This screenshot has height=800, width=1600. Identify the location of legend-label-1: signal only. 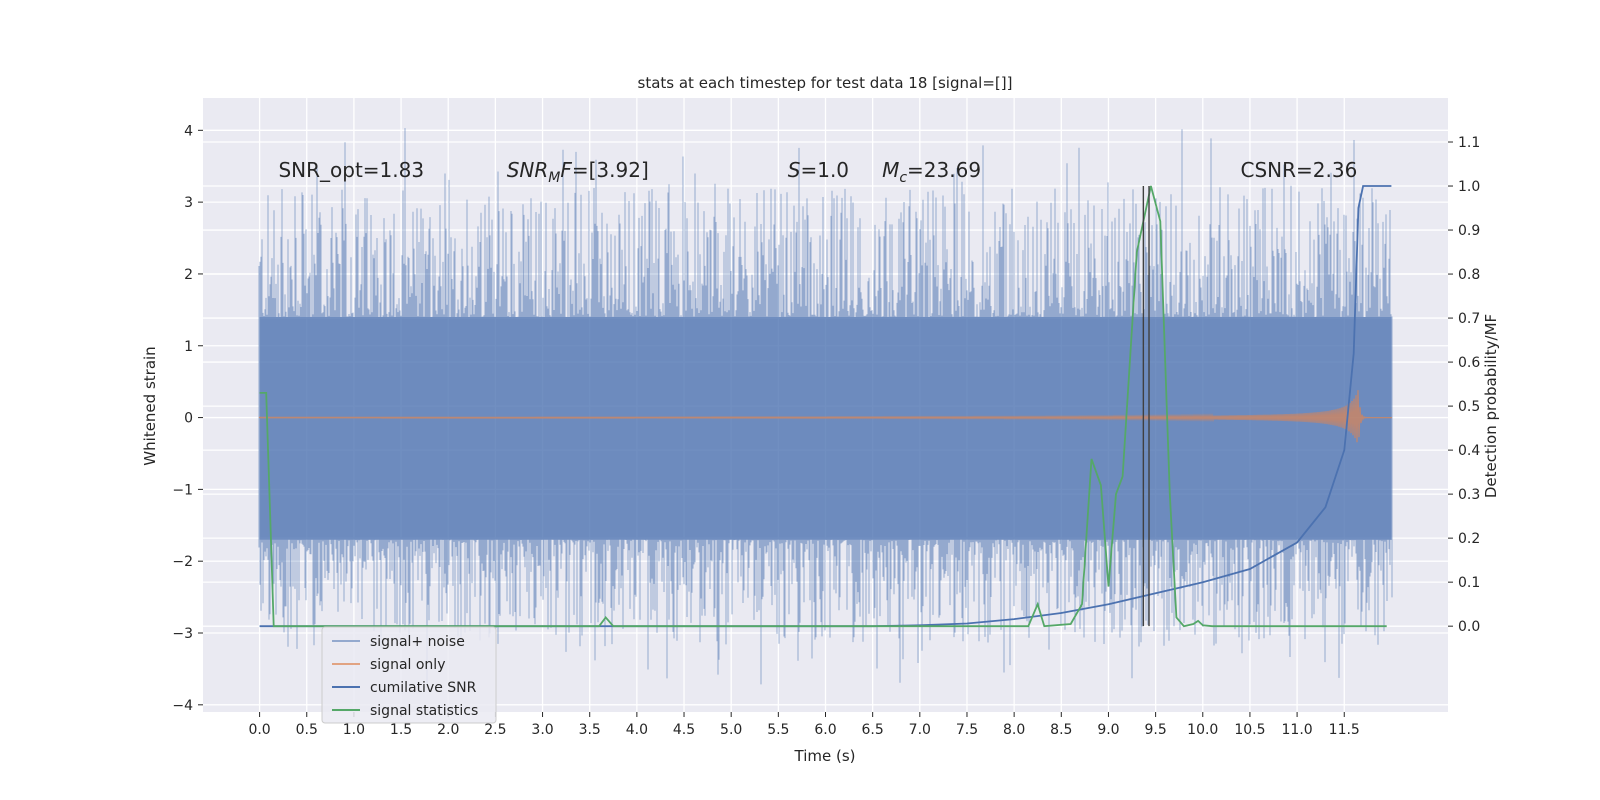
(407, 665).